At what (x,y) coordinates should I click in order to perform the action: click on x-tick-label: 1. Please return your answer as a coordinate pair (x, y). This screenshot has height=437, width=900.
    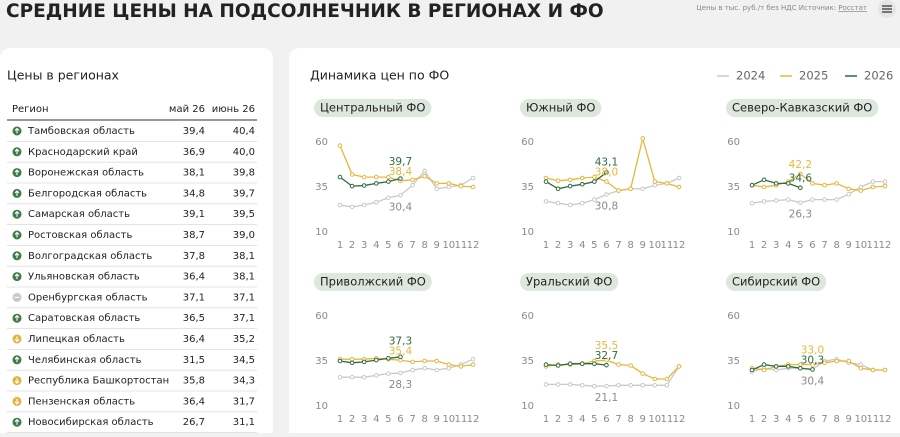
    Looking at the image, I should click on (752, 419).